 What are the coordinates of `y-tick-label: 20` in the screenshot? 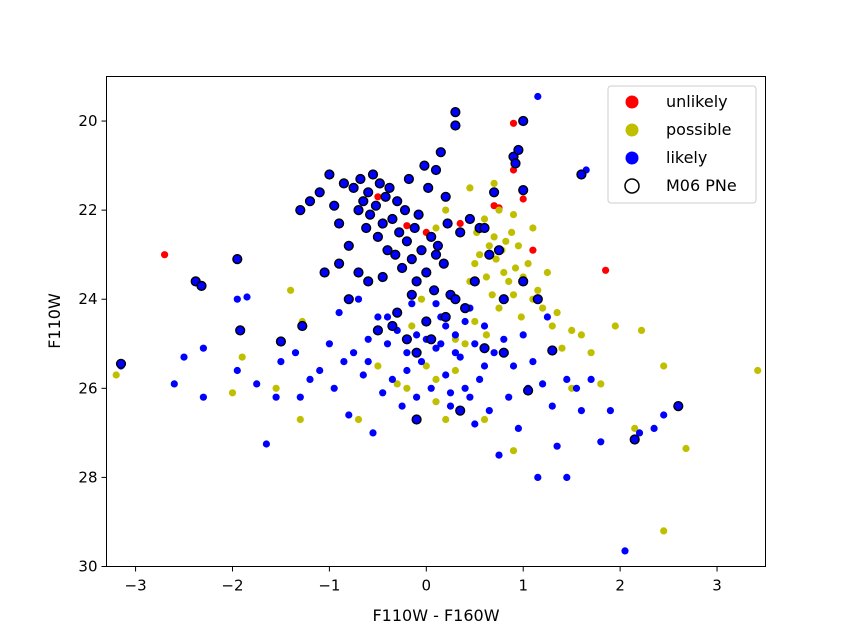 It's located at (87, 121).